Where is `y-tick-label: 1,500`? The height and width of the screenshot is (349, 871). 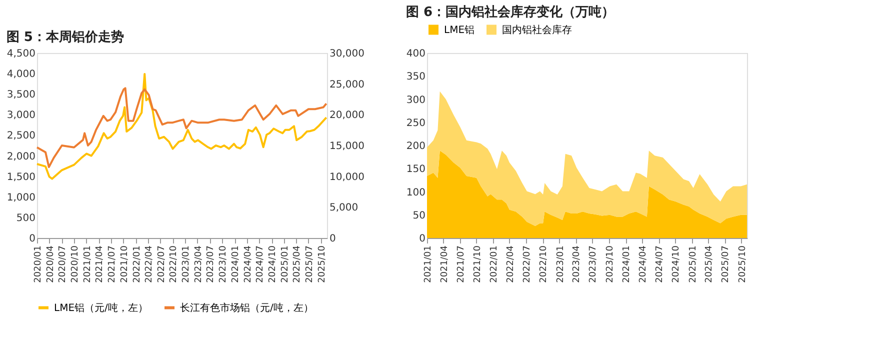 y-tick-label: 1,500 is located at coordinates (21, 177).